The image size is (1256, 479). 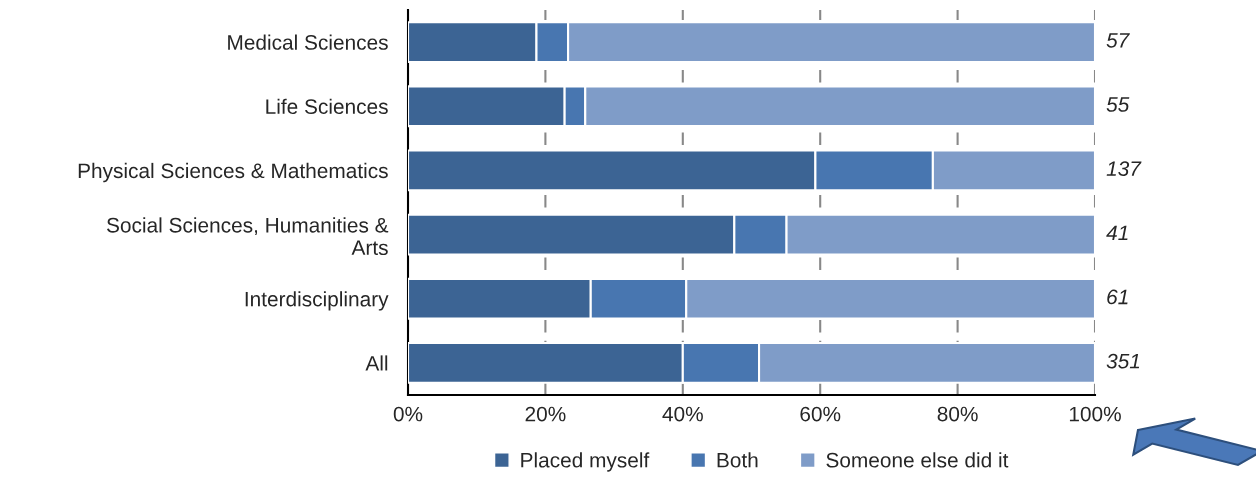 I want to click on x-tick-label: 20%, so click(x=545, y=414).